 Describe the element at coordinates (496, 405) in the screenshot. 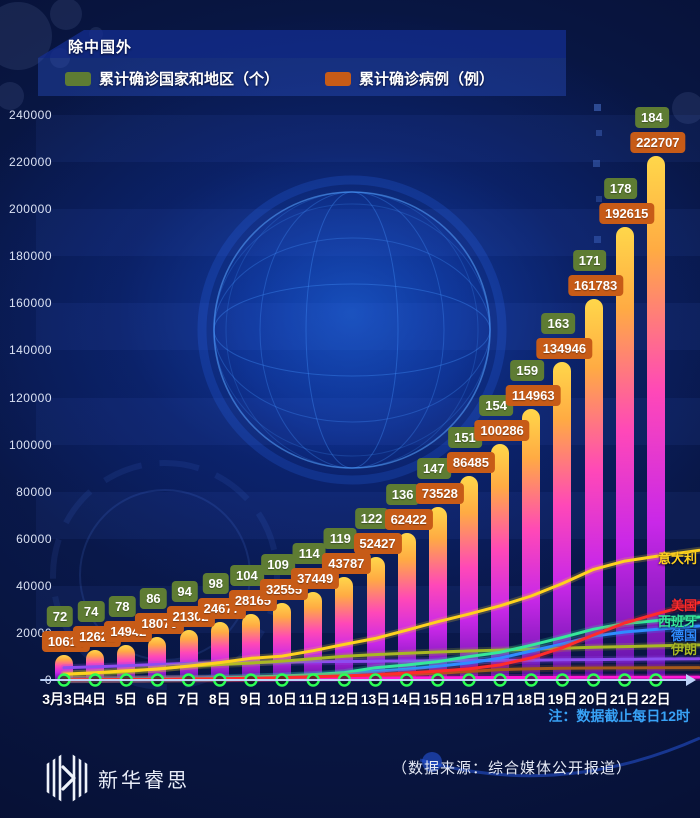

I see `country-count-badge: 154` at that location.